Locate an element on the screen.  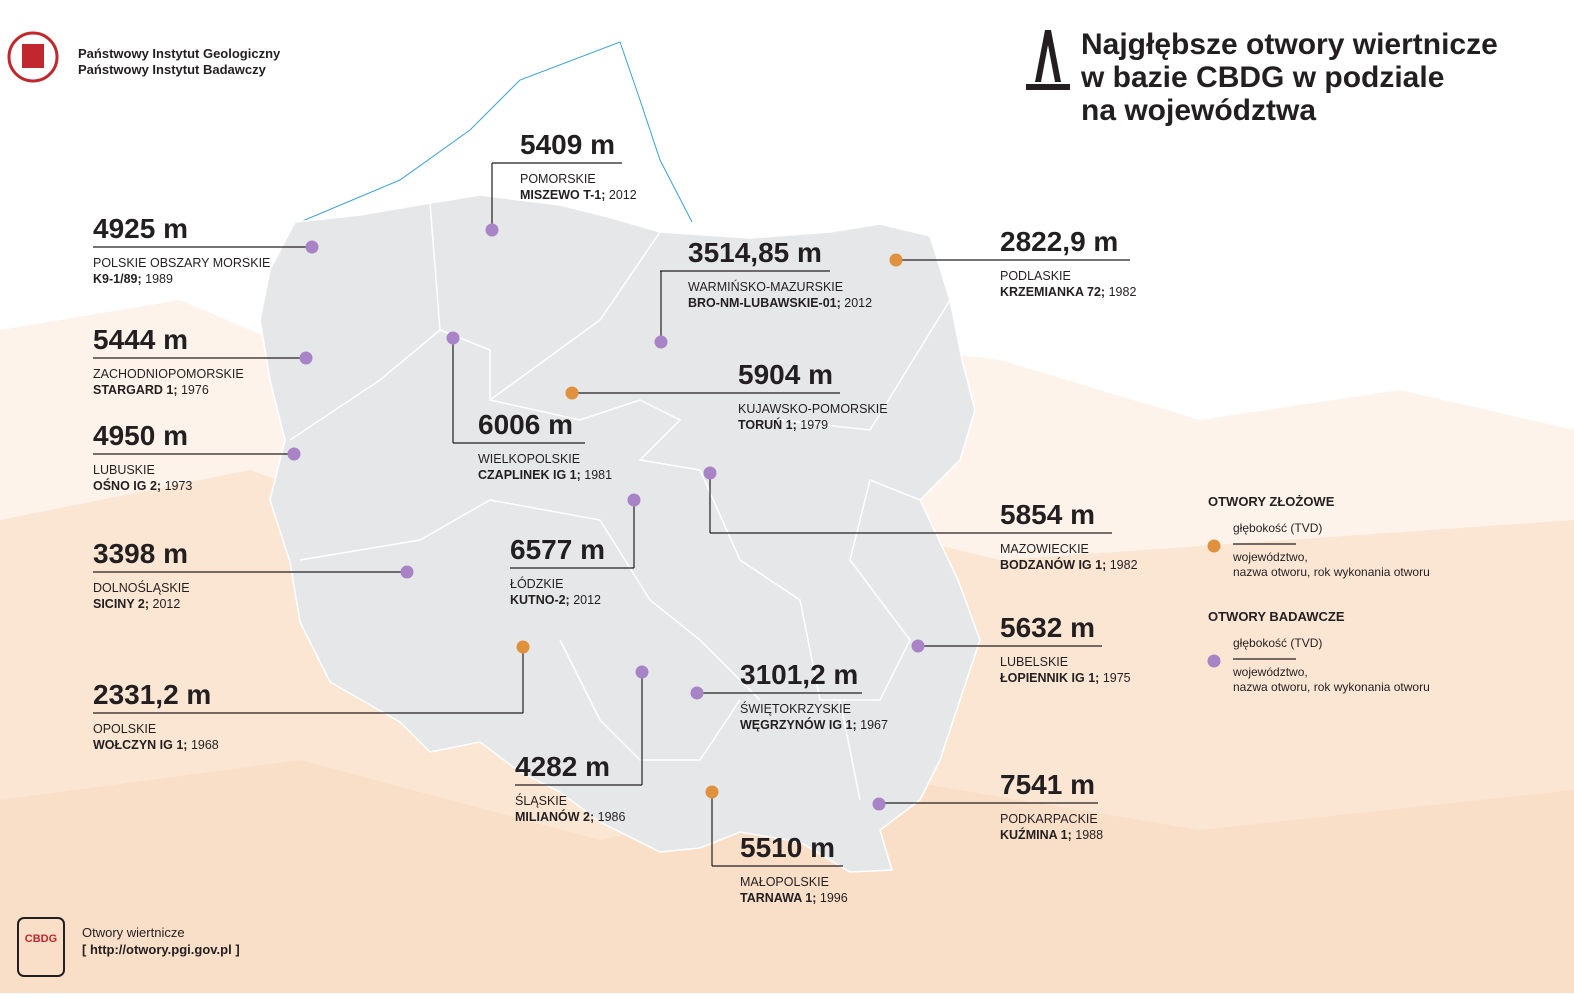
depth: 5409 m is located at coordinates (567, 144).